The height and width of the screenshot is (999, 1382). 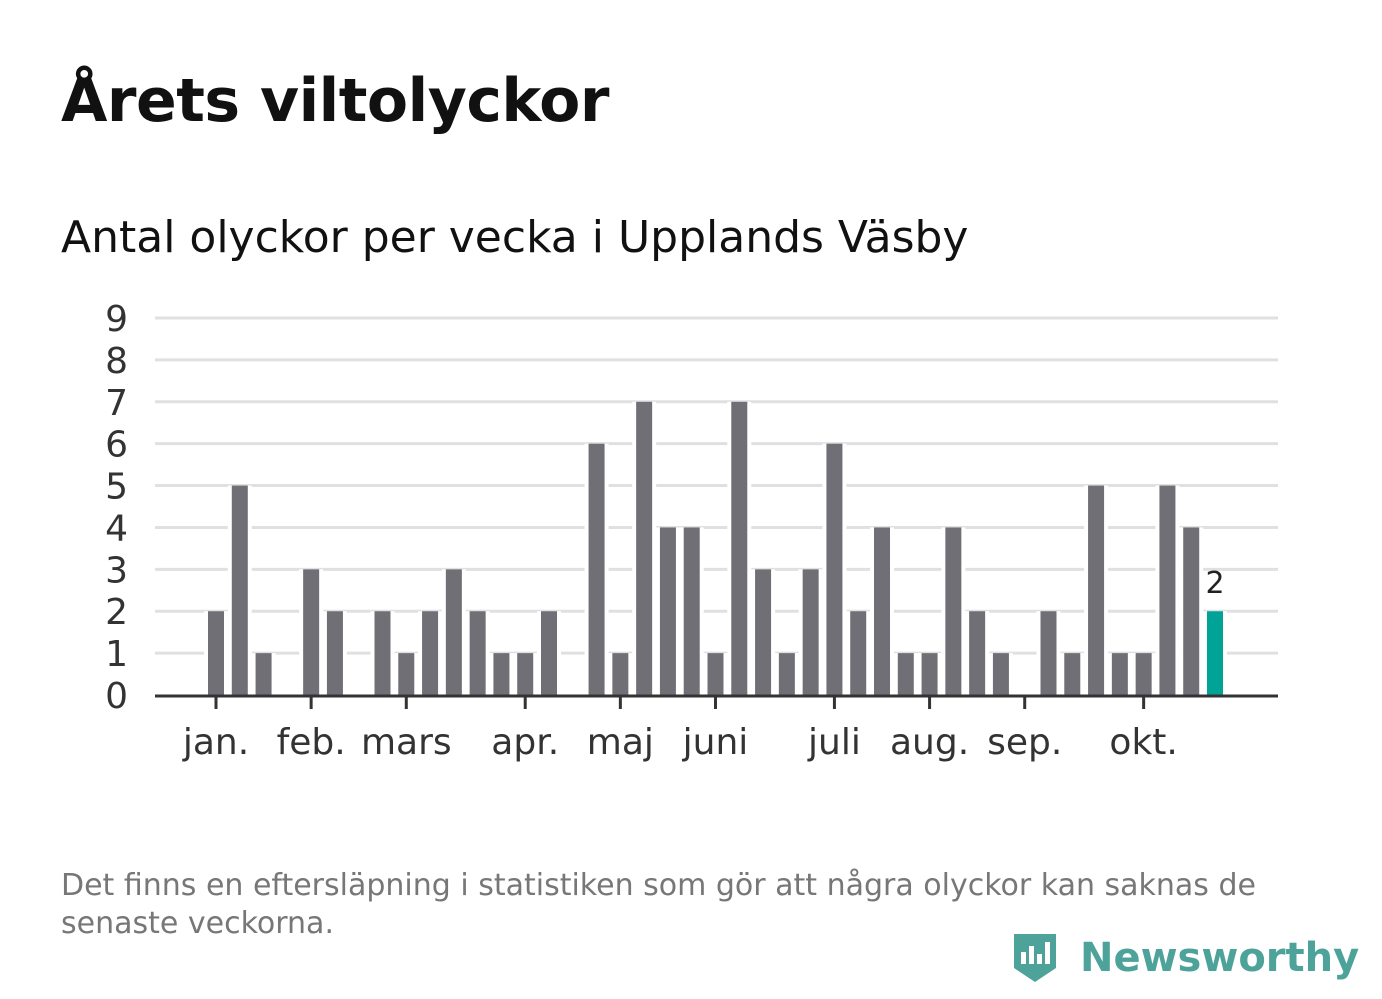 I want to click on y-tick-label: 7, so click(x=116, y=403).